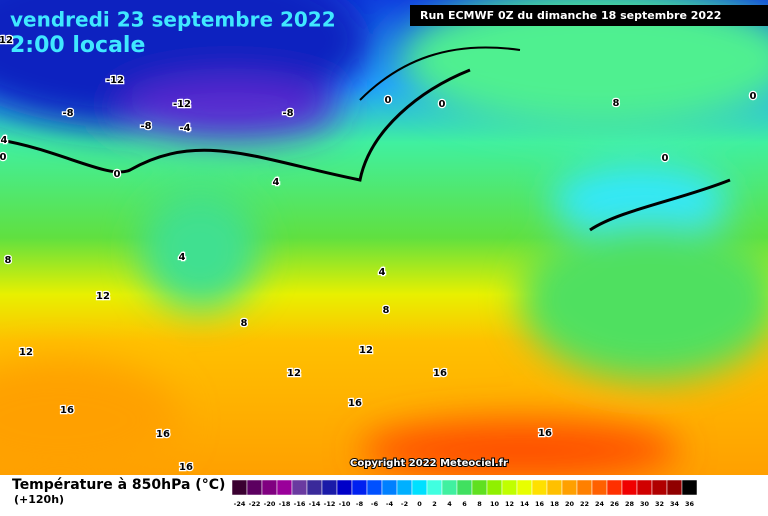  Describe the element at coordinates (390, 504) in the screenshot. I see `scale-label: -4` at that location.